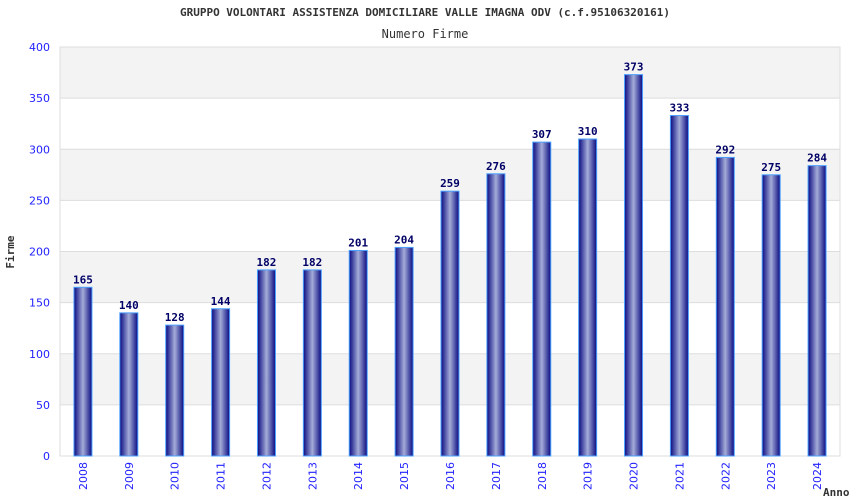 The image size is (850, 500). I want to click on data-label: 292, so click(725, 149).